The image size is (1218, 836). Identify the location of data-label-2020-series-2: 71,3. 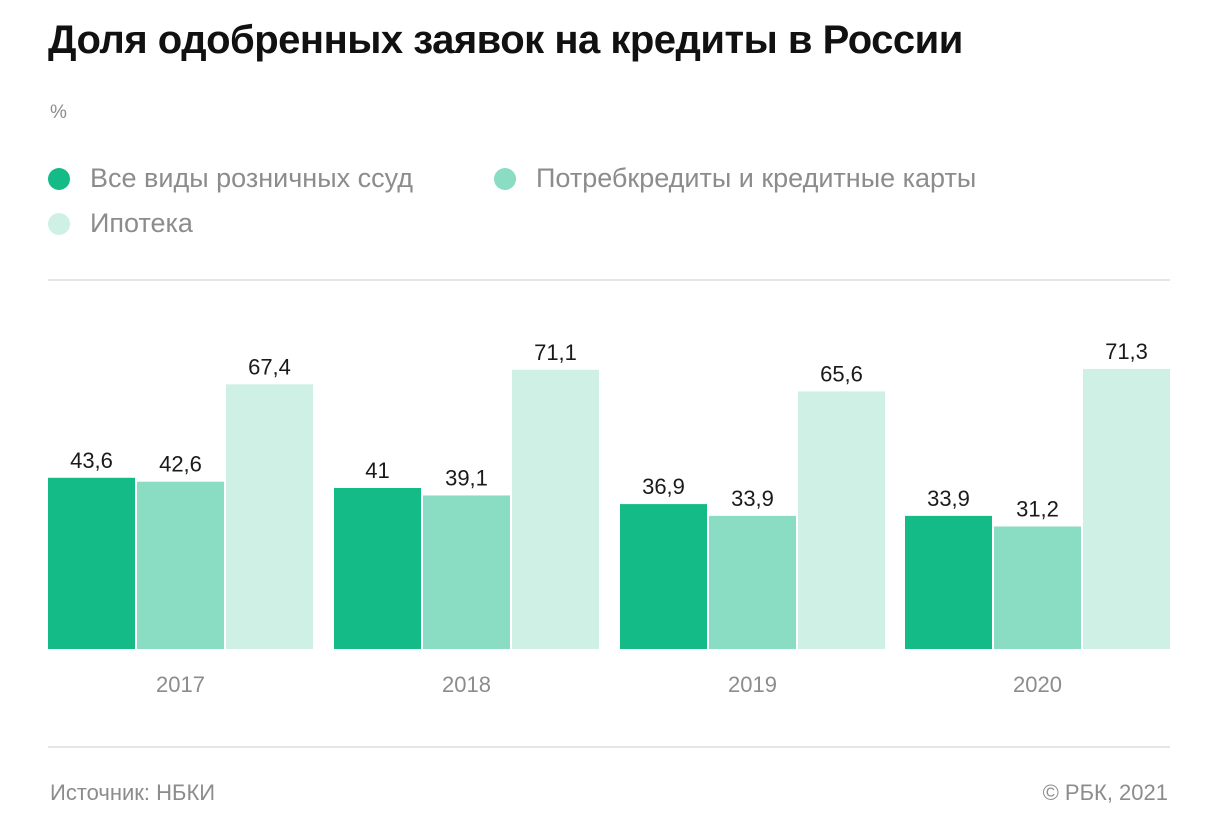
(1126, 351).